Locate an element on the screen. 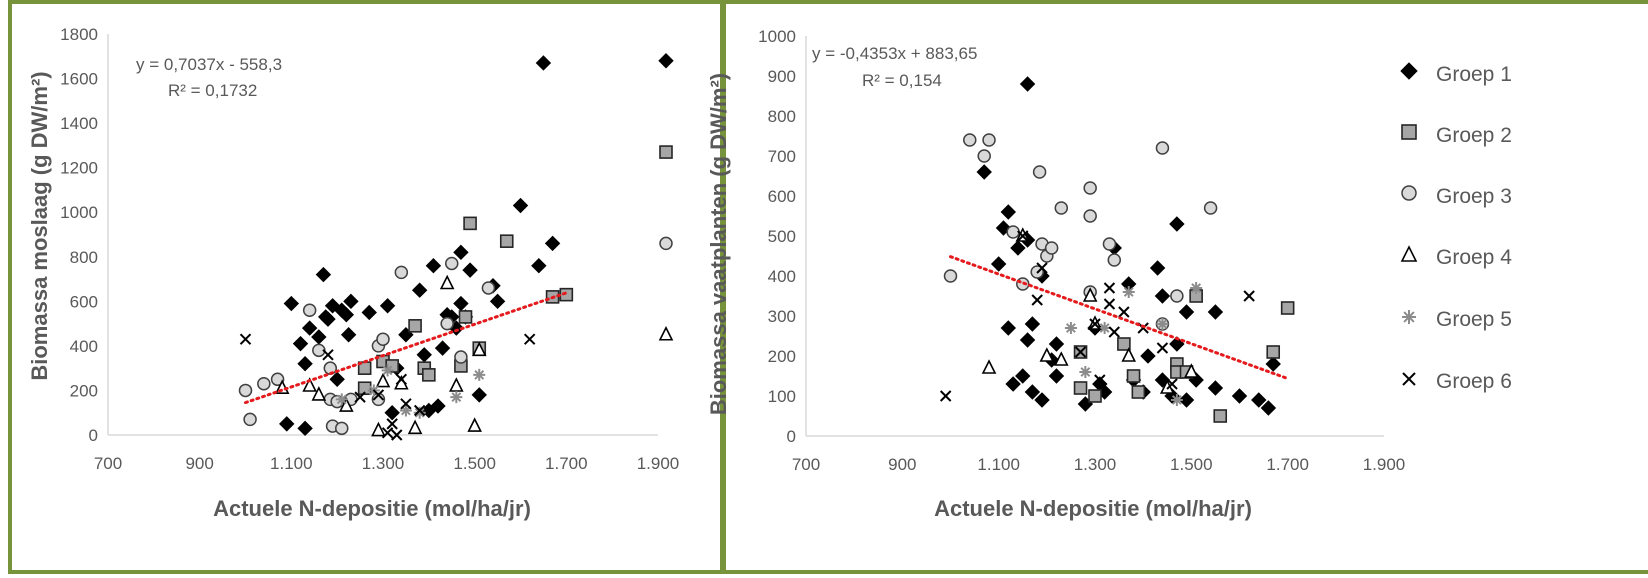 The height and width of the screenshot is (578, 1648). x-tick-label: 700 is located at coordinates (108, 463).